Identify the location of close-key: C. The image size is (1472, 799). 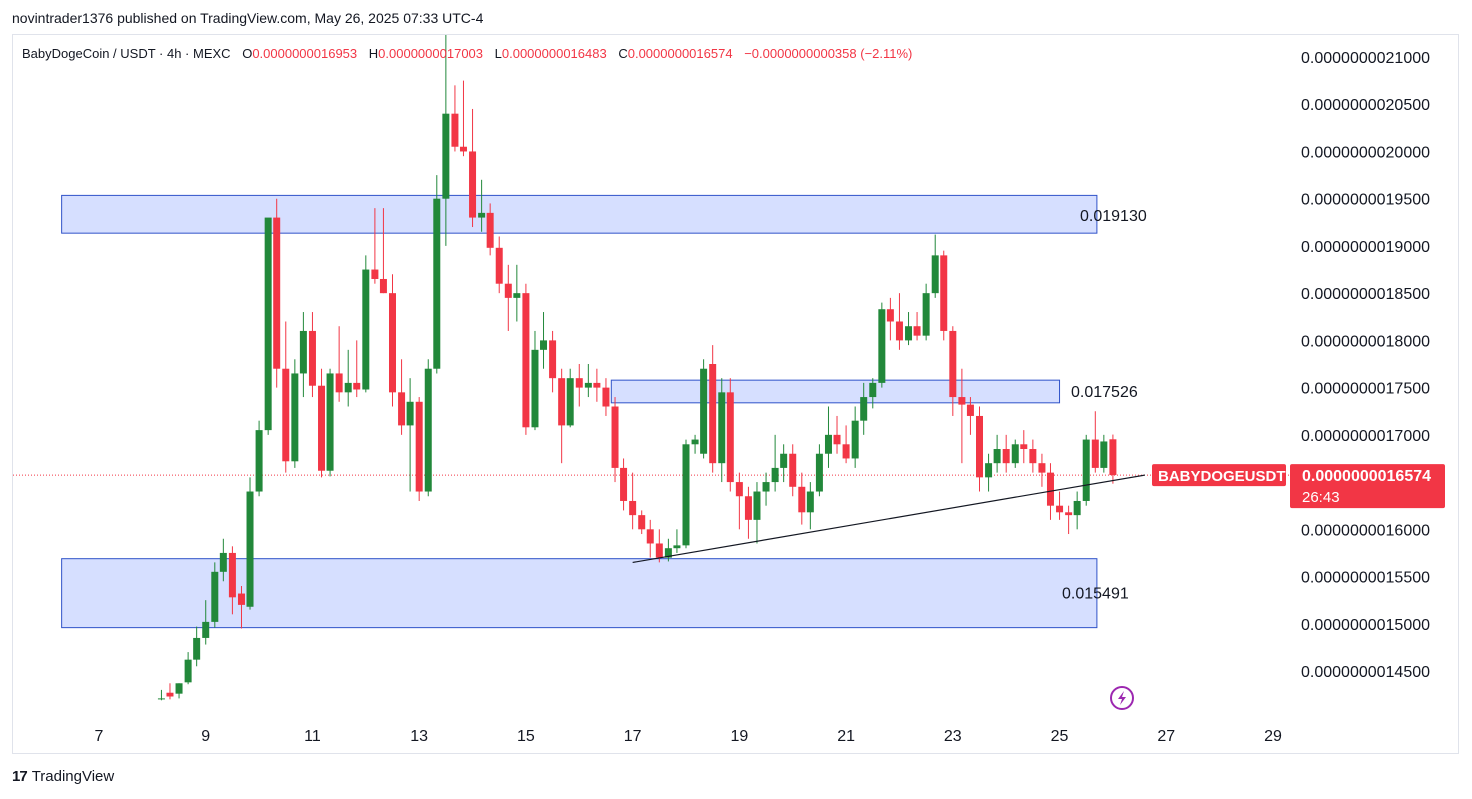
(623, 53).